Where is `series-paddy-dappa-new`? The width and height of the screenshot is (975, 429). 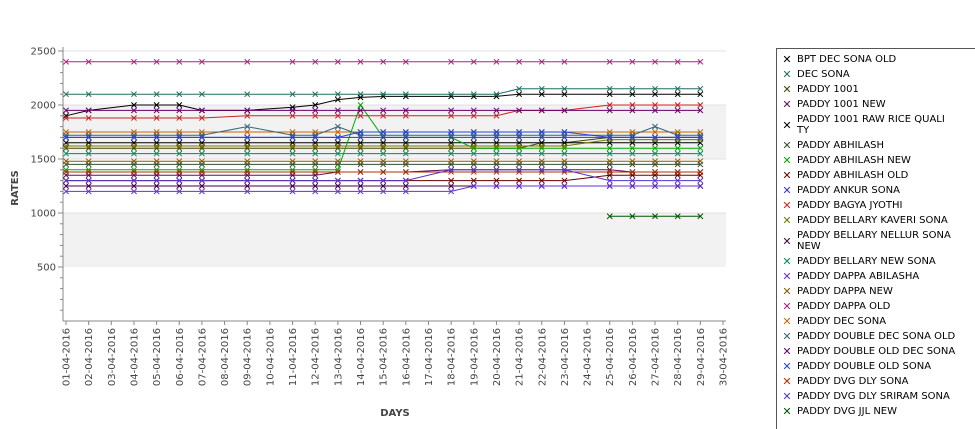 series-paddy-dappa-new is located at coordinates (383, 161).